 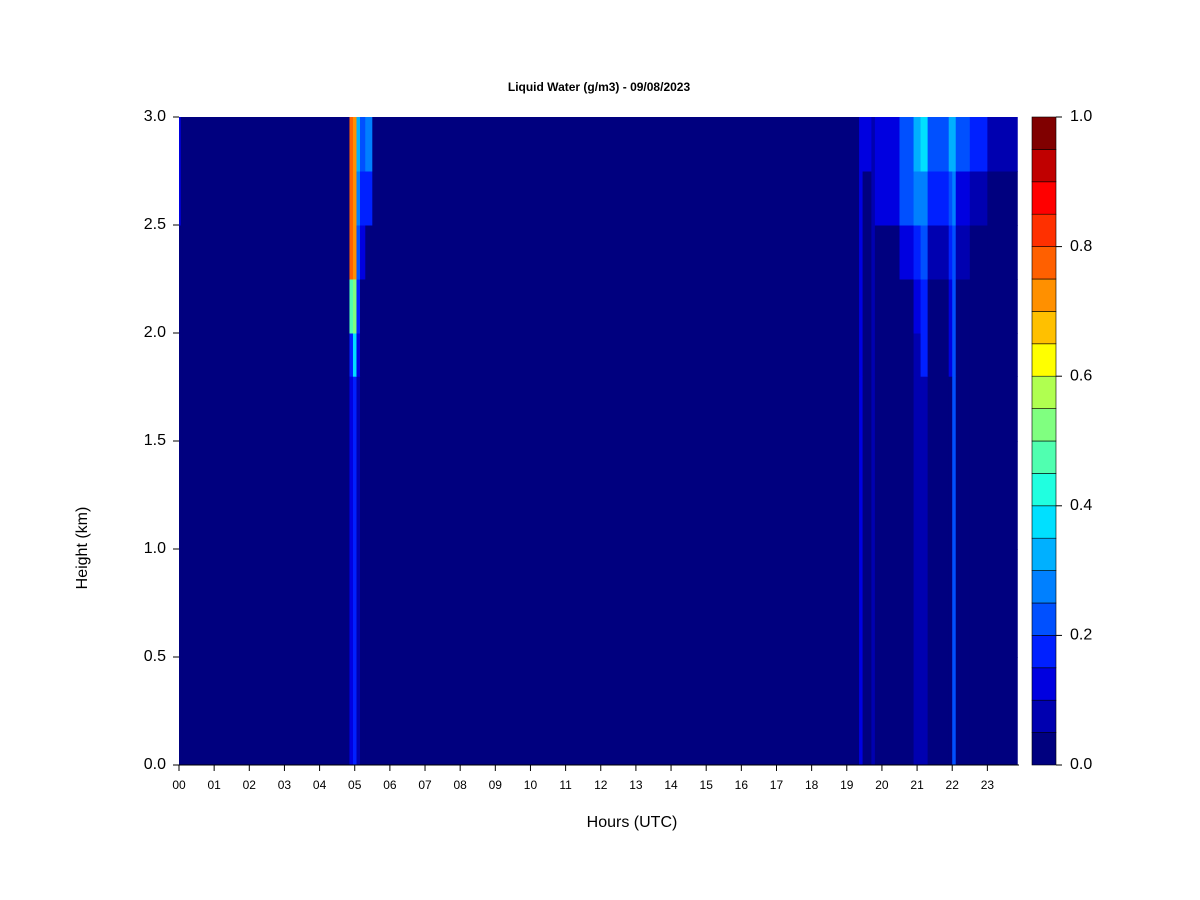 What do you see at coordinates (285, 785) in the screenshot?
I see `x-tick-label: 03` at bounding box center [285, 785].